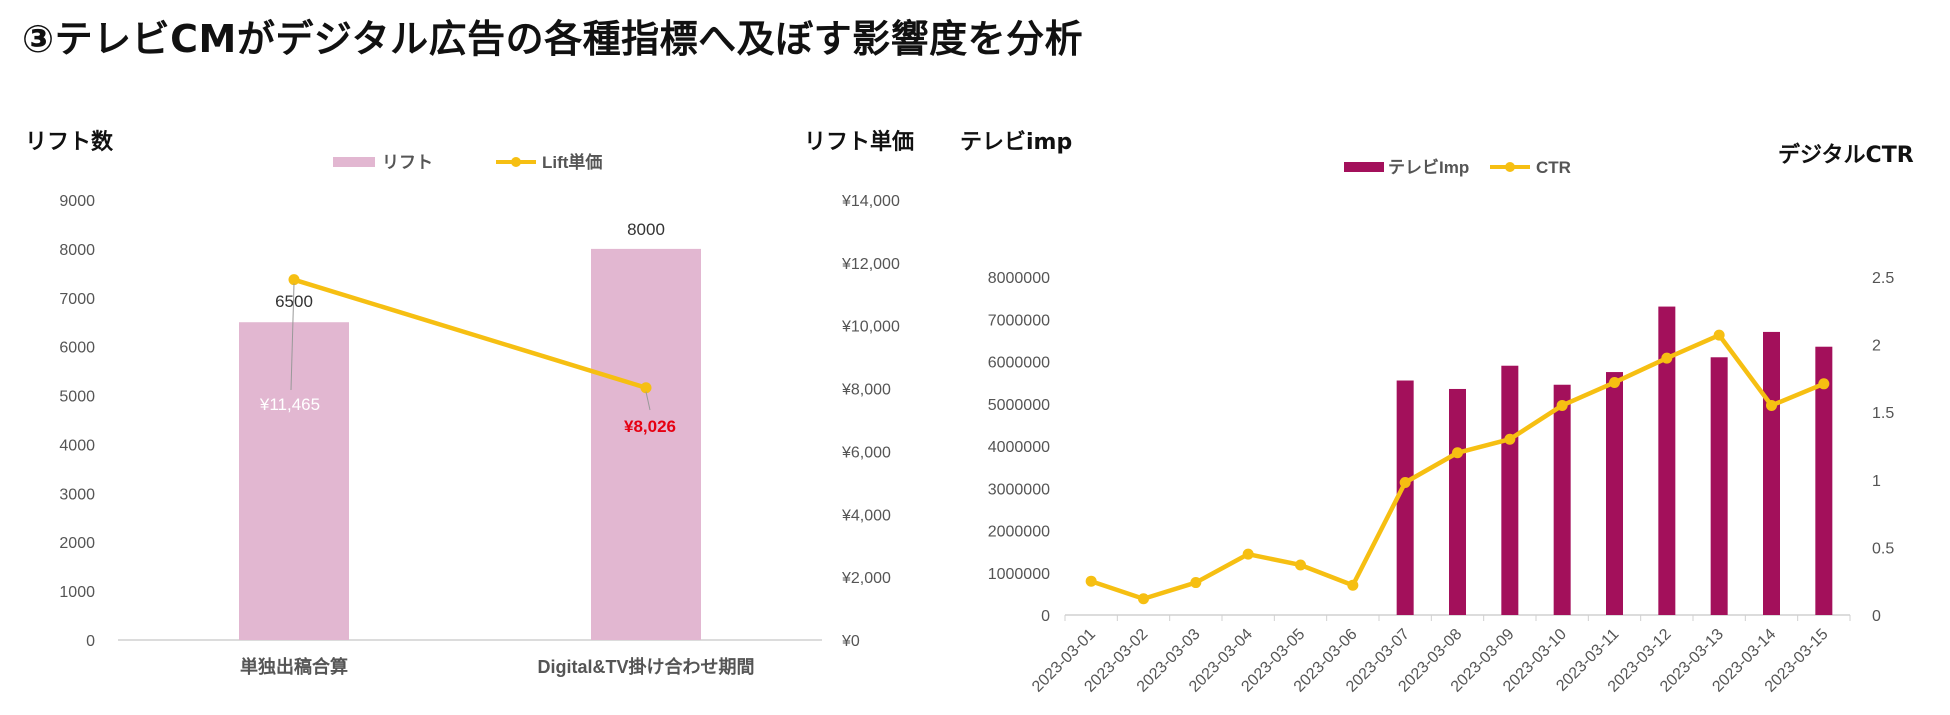 This screenshot has height=715, width=1950. What do you see at coordinates (77, 592) in the screenshot?
I see `left-tick-label: 1000` at bounding box center [77, 592].